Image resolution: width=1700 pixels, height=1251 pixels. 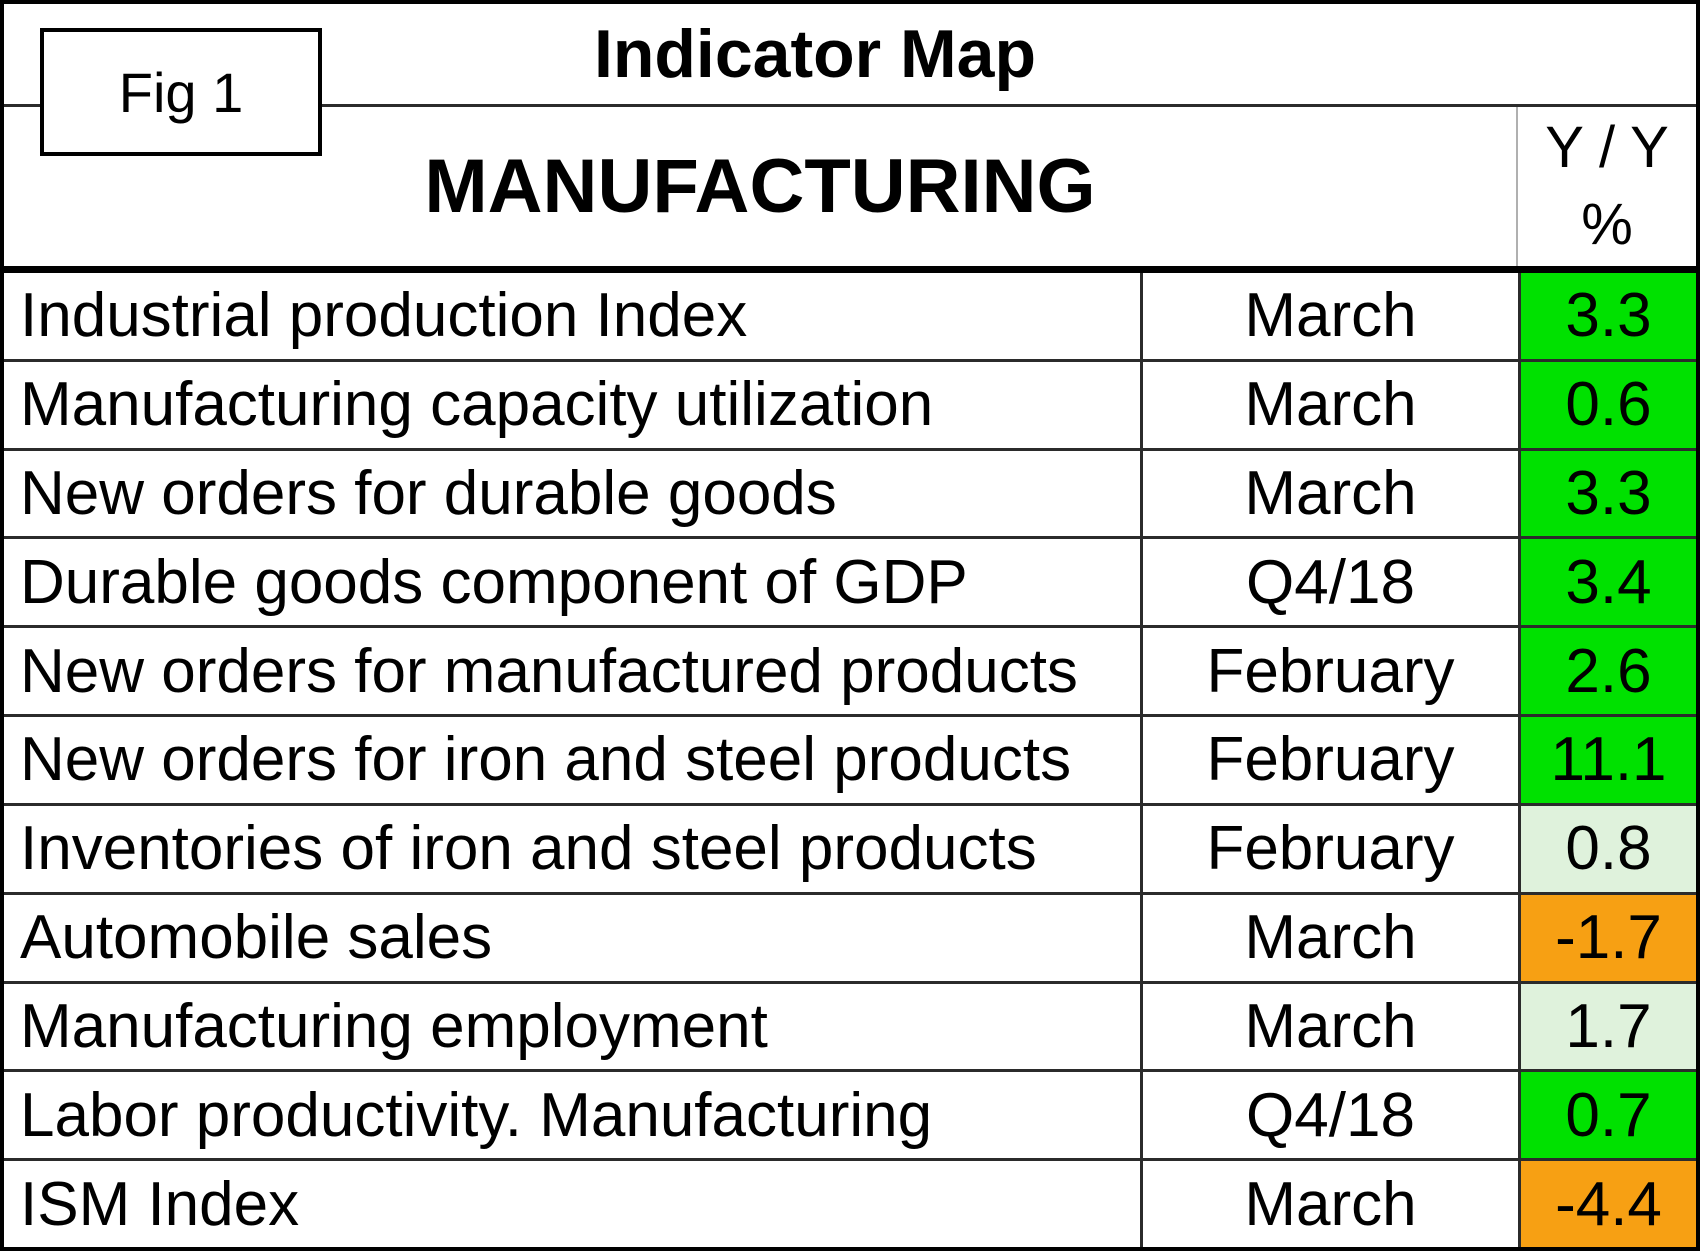 I want to click on indicator-name-cell: Industrial production Index, so click(x=384, y=316).